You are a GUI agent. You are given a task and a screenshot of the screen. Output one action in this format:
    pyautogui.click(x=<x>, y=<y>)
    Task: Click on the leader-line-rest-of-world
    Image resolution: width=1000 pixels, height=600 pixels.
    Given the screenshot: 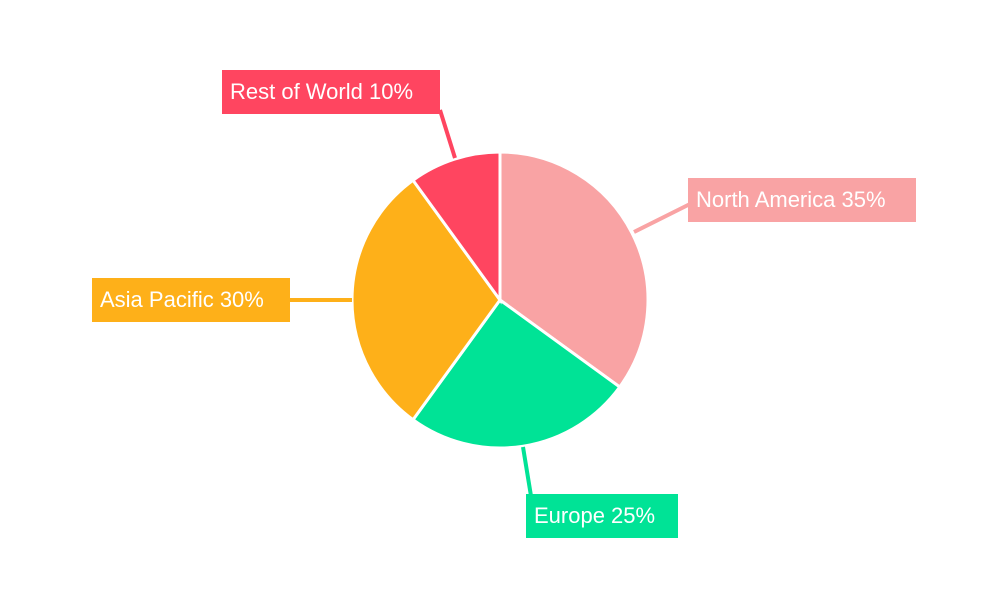 What is the action you would take?
    pyautogui.click(x=447, y=134)
    